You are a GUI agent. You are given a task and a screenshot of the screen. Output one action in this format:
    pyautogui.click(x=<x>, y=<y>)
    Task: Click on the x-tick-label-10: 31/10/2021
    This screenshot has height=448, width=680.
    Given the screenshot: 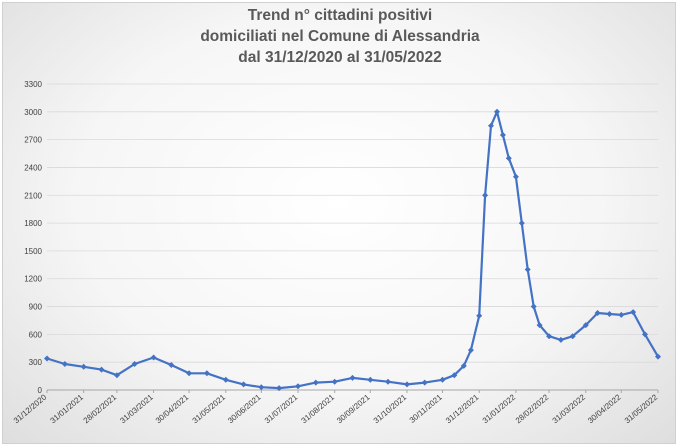 What is the action you would take?
    pyautogui.click(x=390, y=408)
    